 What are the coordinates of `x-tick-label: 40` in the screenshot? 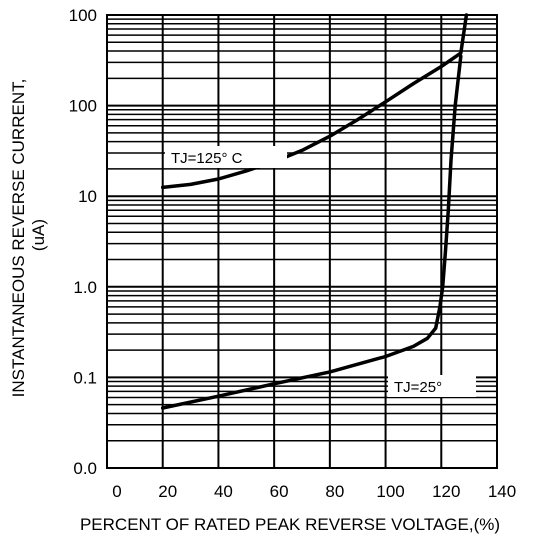 It's located at (223, 491).